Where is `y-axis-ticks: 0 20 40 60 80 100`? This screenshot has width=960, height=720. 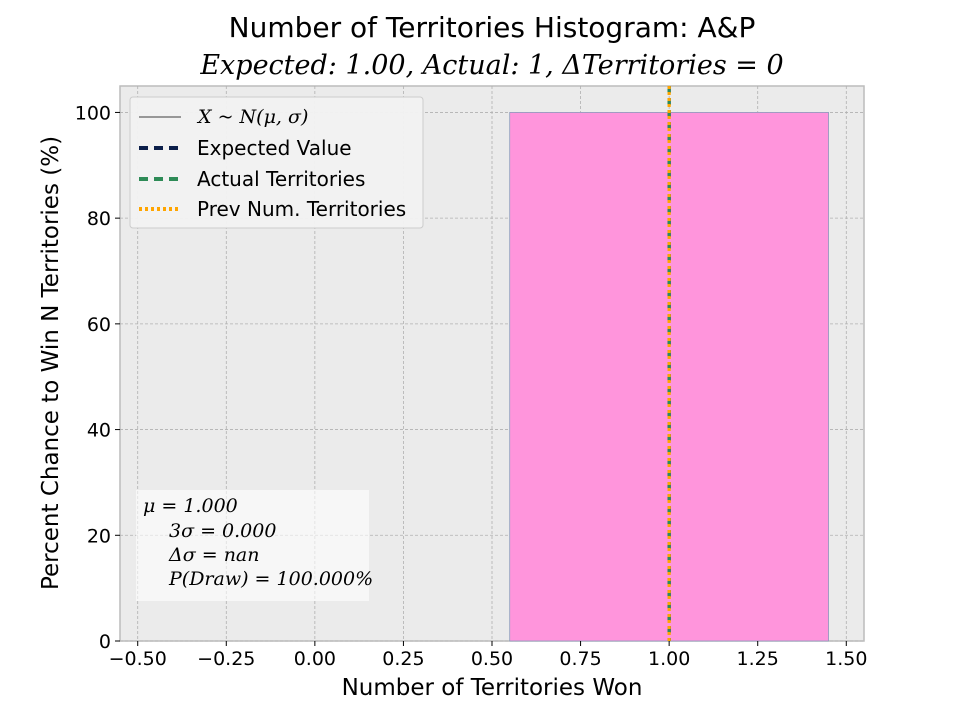 y-axis-ticks: 0 20 40 60 80 100 is located at coordinates (97, 377).